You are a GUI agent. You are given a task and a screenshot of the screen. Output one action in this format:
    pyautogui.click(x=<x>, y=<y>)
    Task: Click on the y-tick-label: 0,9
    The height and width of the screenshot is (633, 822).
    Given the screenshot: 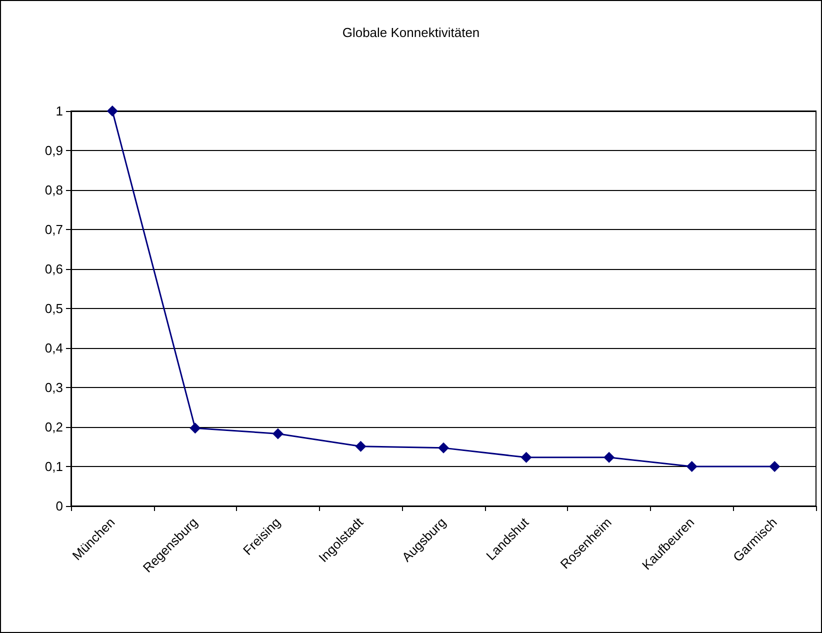 What is the action you would take?
    pyautogui.click(x=53, y=150)
    